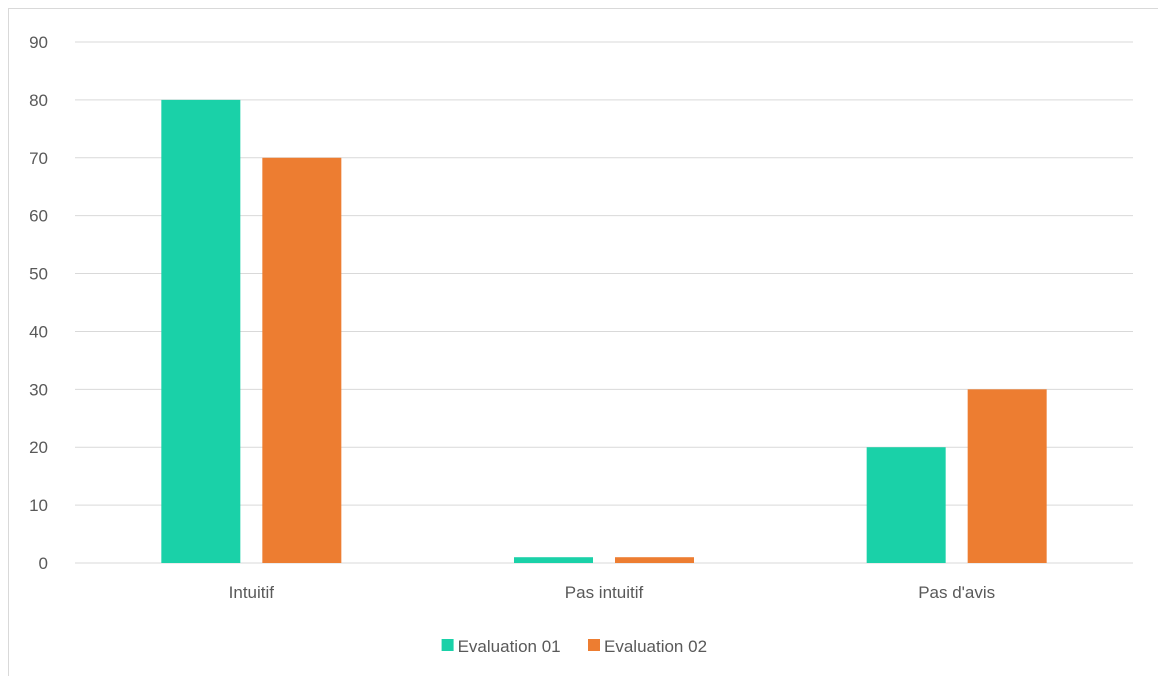 This screenshot has height=677, width=1159. I want to click on y-tick-label: 80, so click(38, 100).